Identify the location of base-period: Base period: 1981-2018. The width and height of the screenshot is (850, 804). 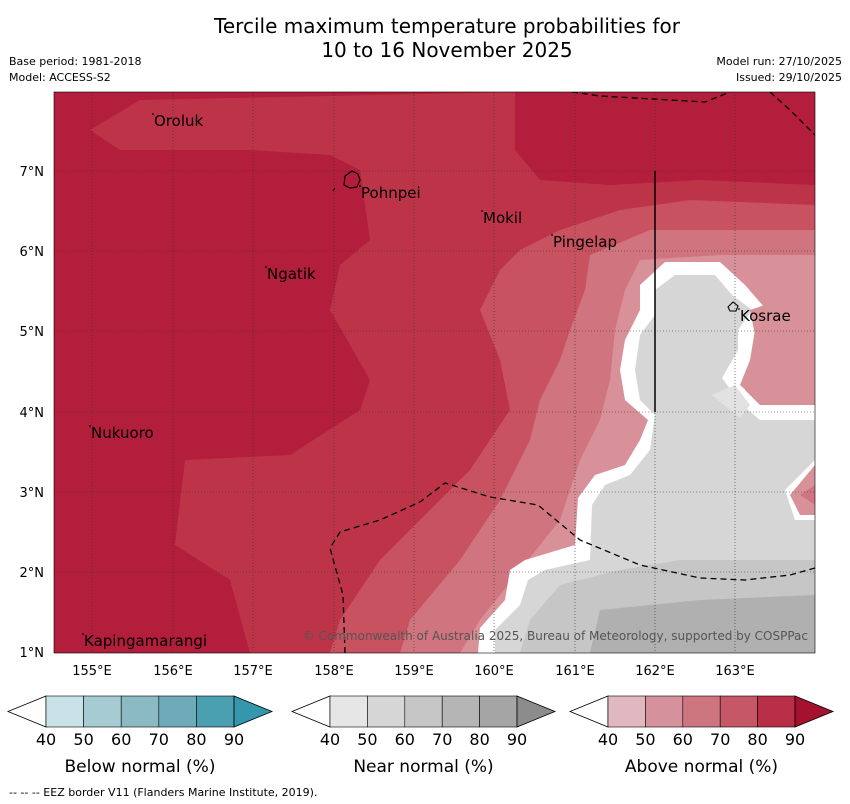
(75, 61).